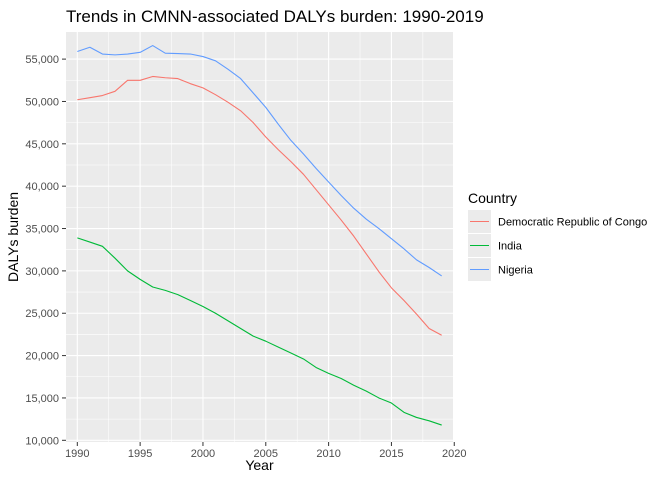  I want to click on x-tick-label: 1990, so click(77, 454).